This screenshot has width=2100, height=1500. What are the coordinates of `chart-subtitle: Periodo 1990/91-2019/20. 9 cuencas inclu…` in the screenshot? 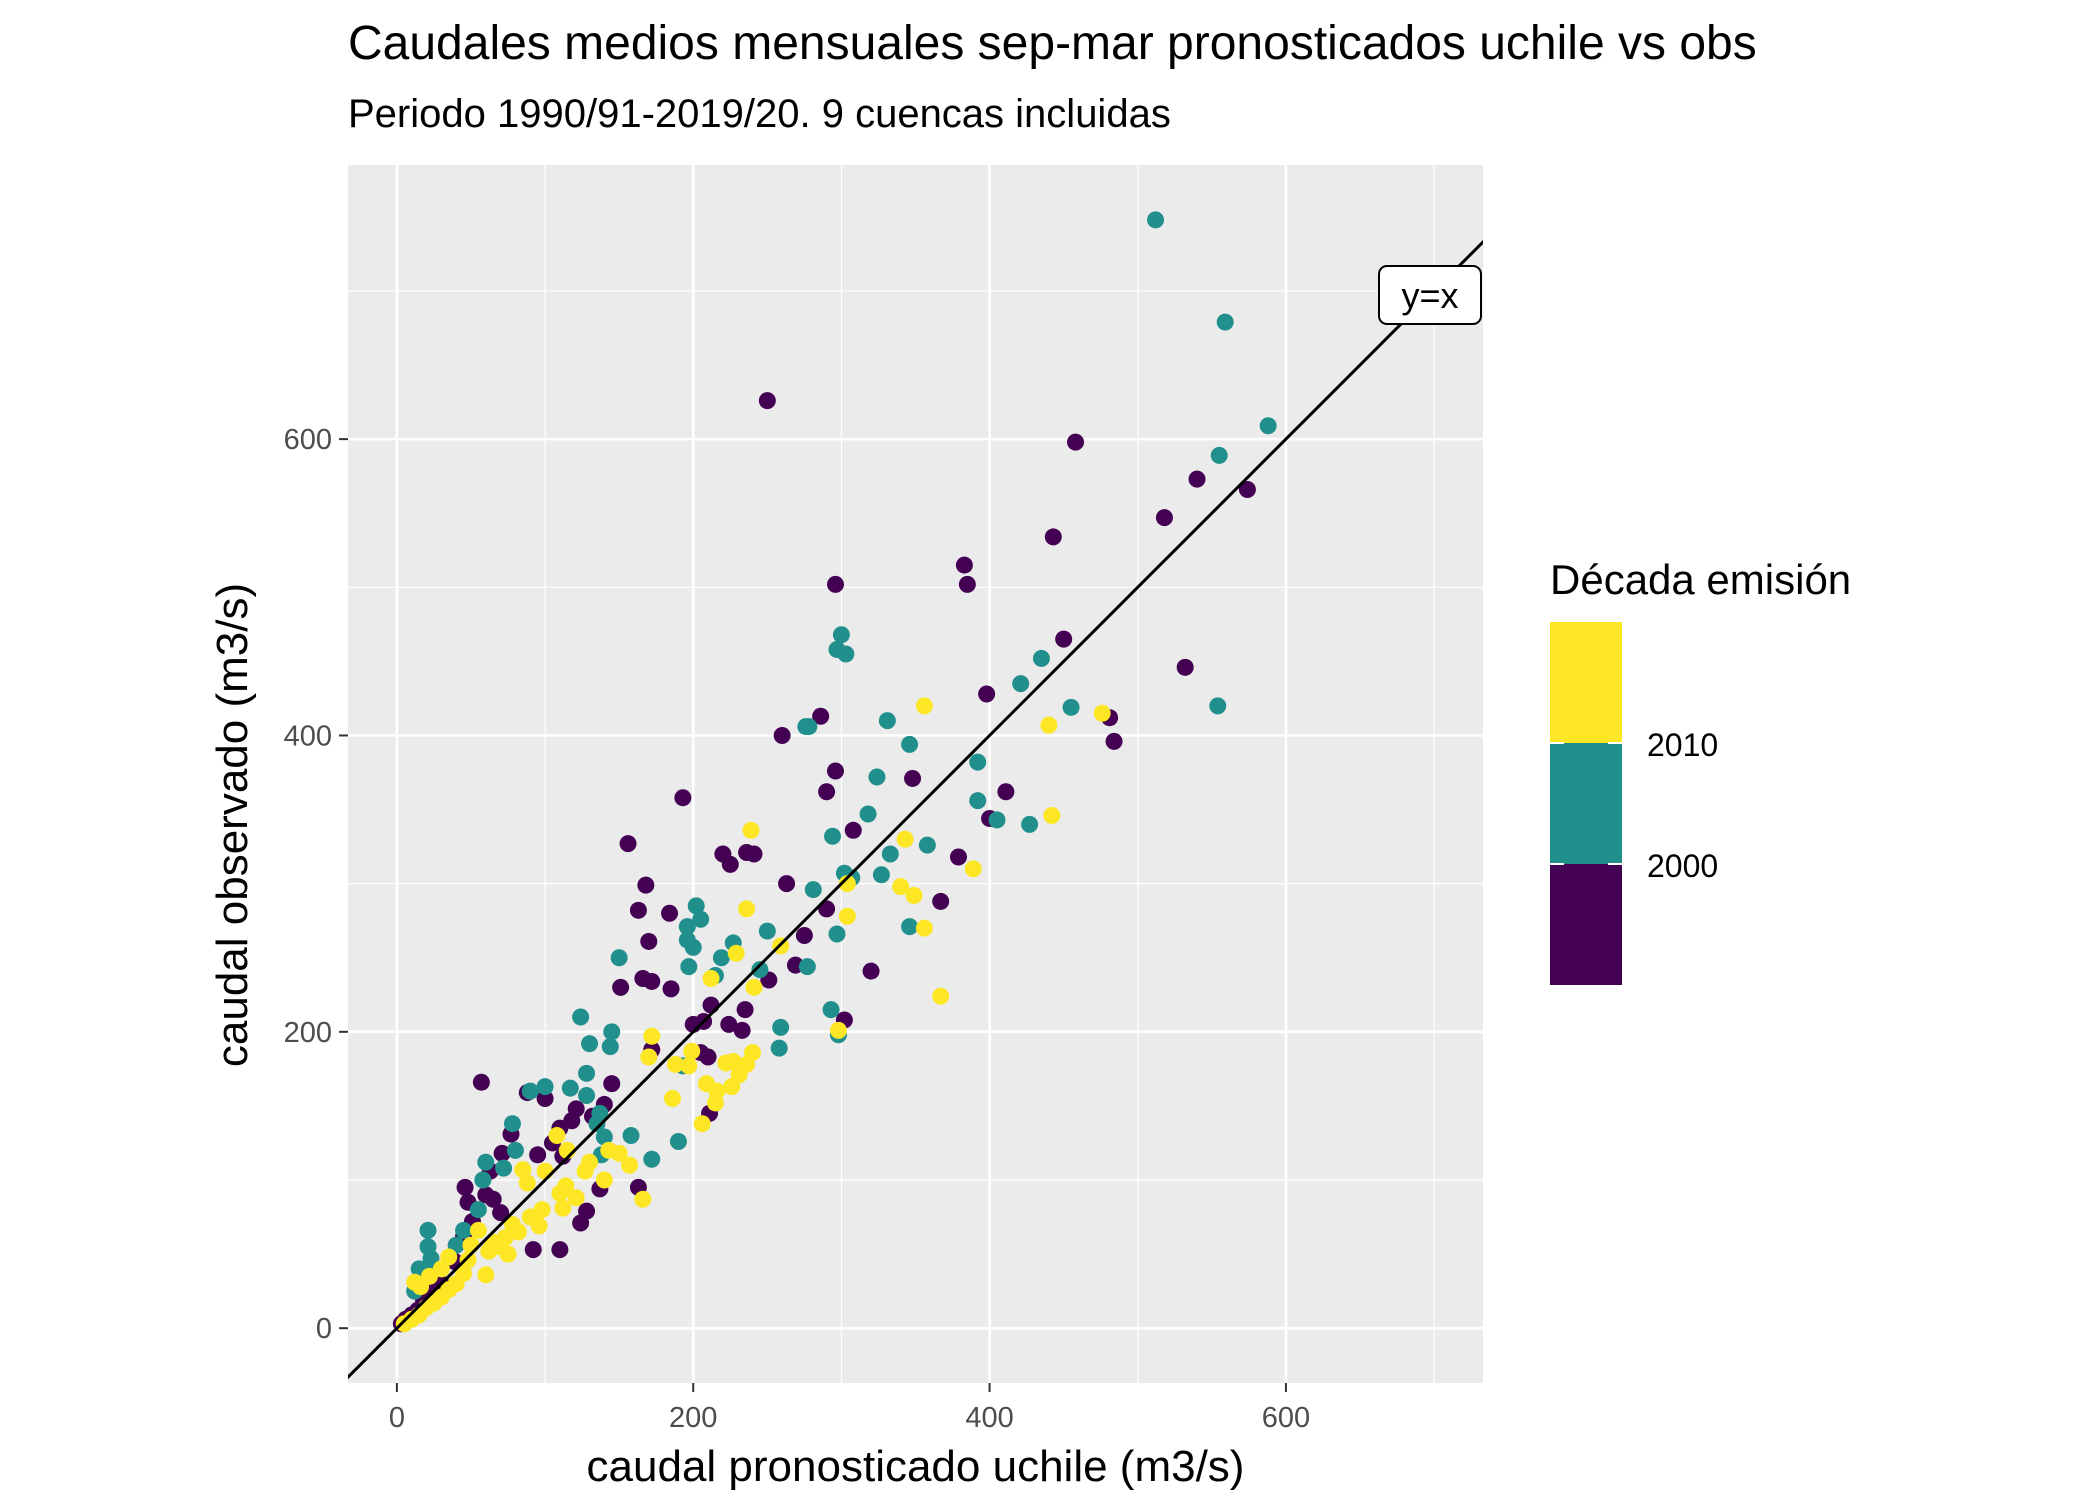 It's located at (759, 114).